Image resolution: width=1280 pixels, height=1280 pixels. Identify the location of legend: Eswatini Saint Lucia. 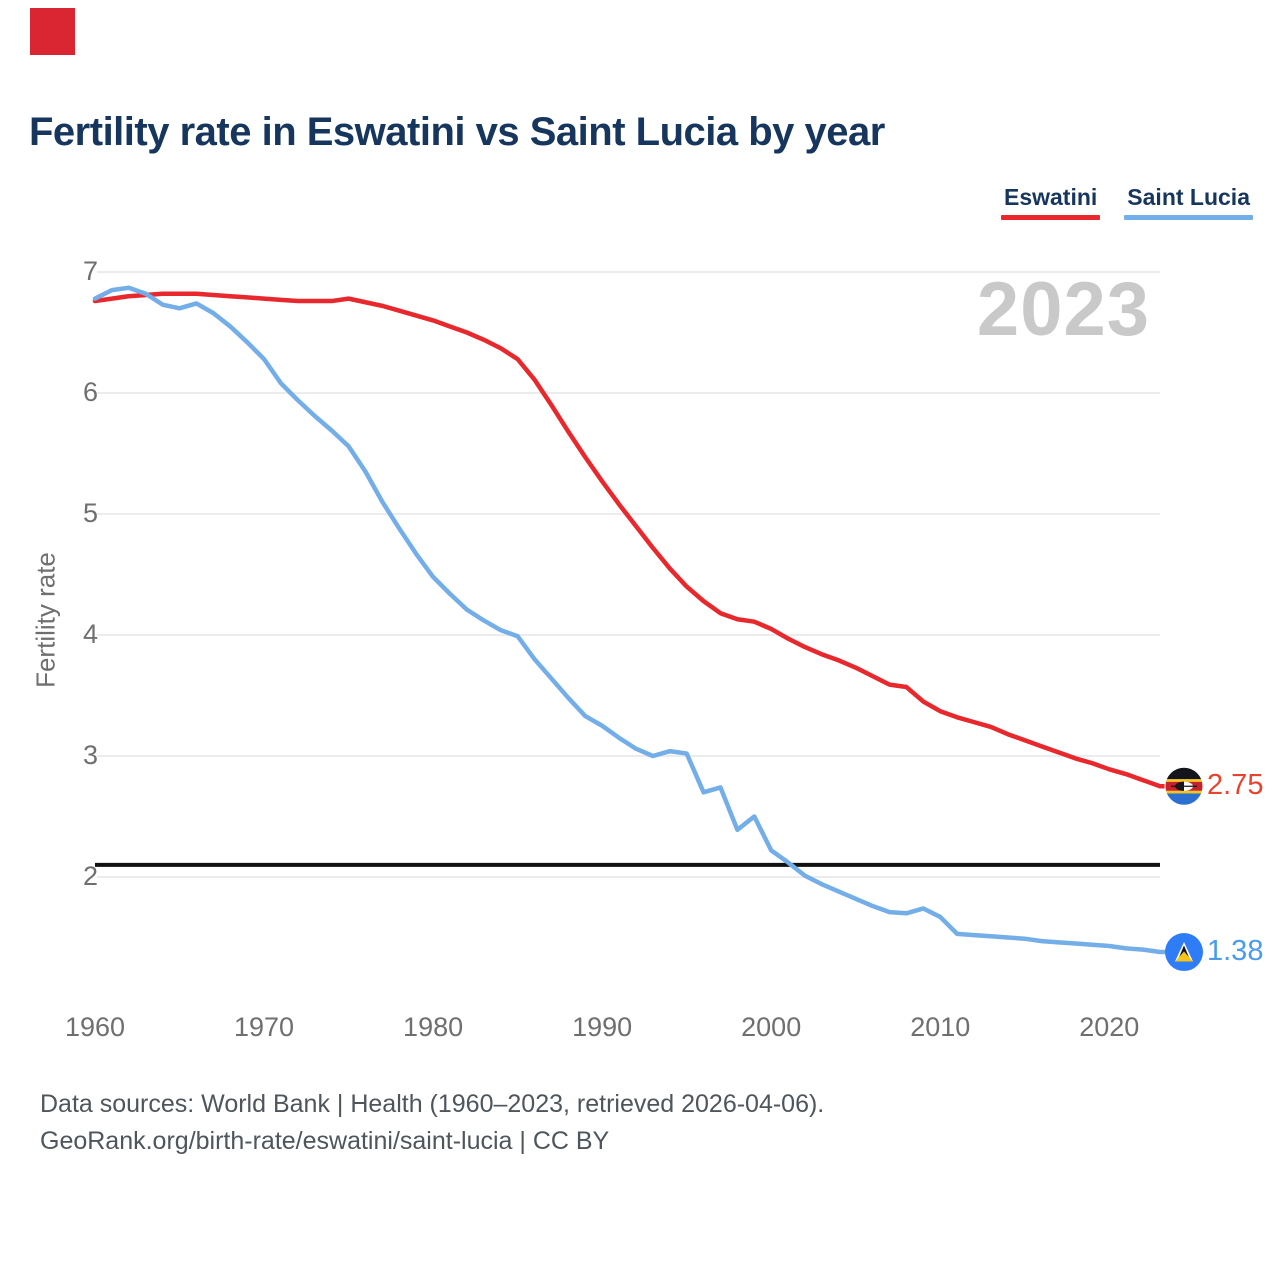
(1126, 202).